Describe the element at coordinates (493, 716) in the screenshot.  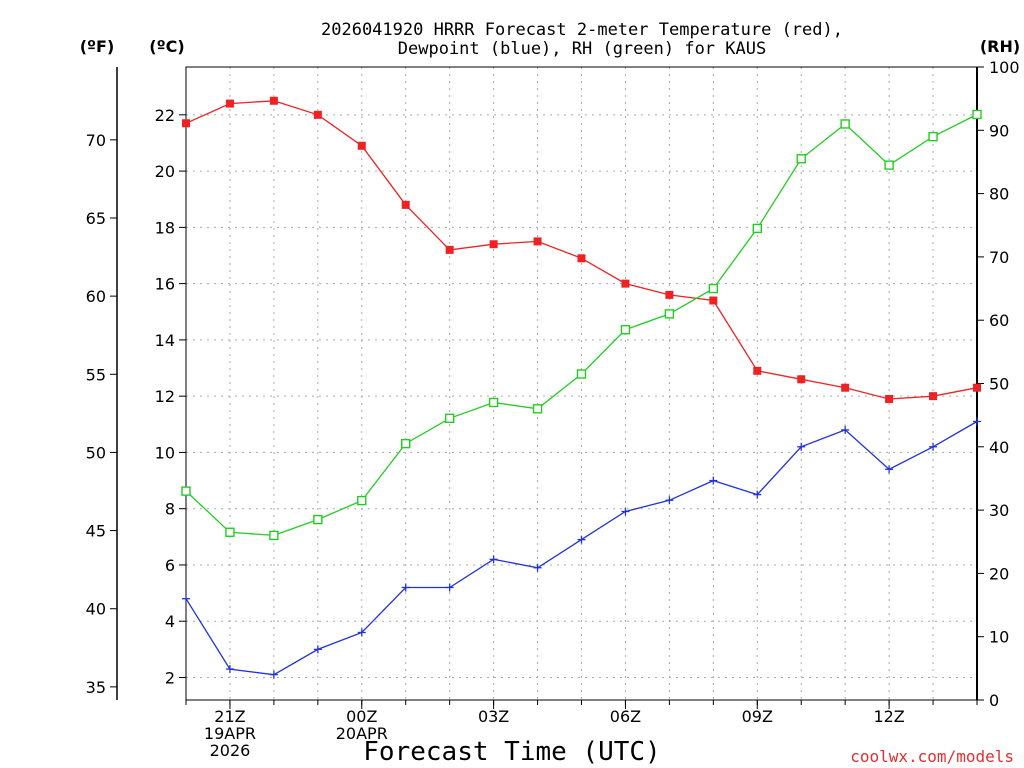
I see `x-tick-label: 03Z` at that location.